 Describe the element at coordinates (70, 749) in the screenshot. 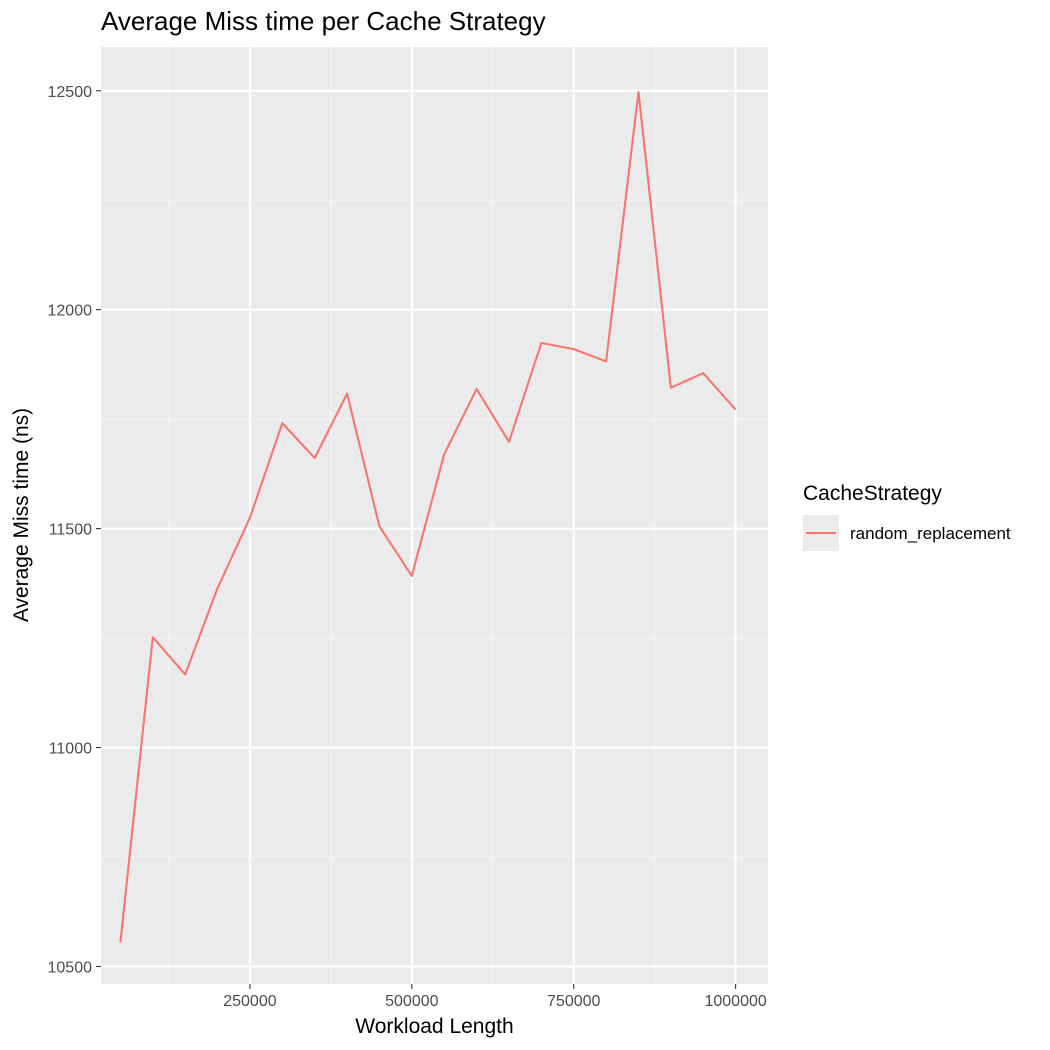

I see `y-tick-label: 11000` at that location.